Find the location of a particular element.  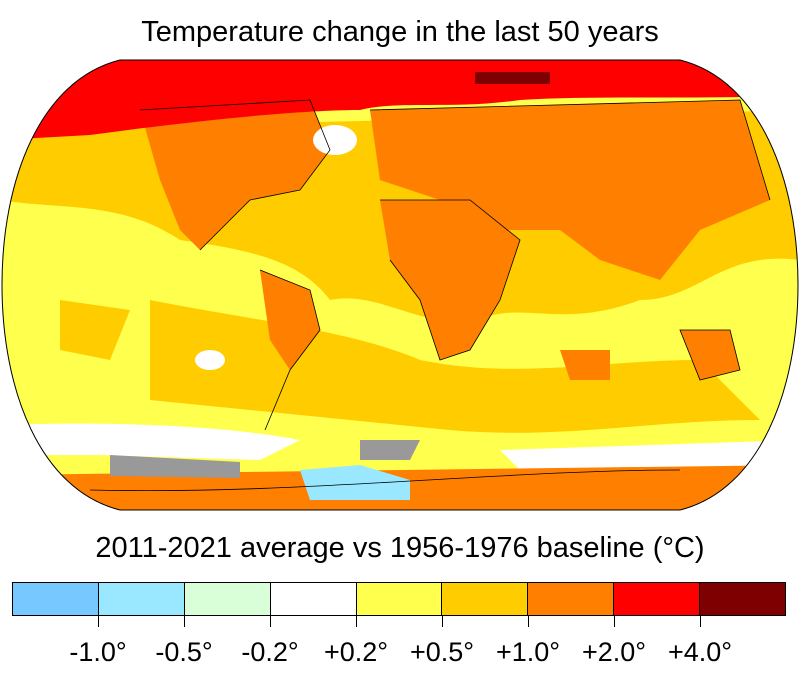

map-title: Temperature change in the last 50 years is located at coordinates (400, 32).